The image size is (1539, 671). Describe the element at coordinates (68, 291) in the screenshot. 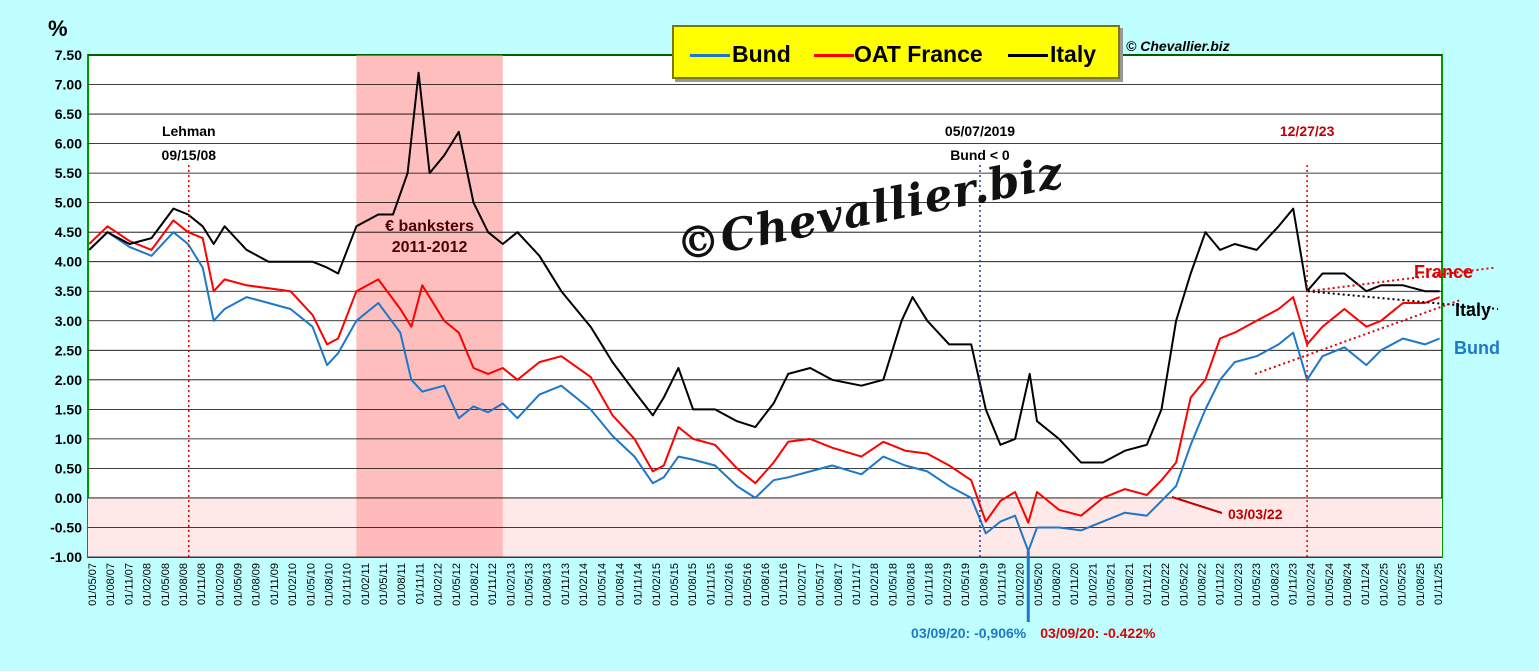

I see `y-tick-label: 3.50` at that location.